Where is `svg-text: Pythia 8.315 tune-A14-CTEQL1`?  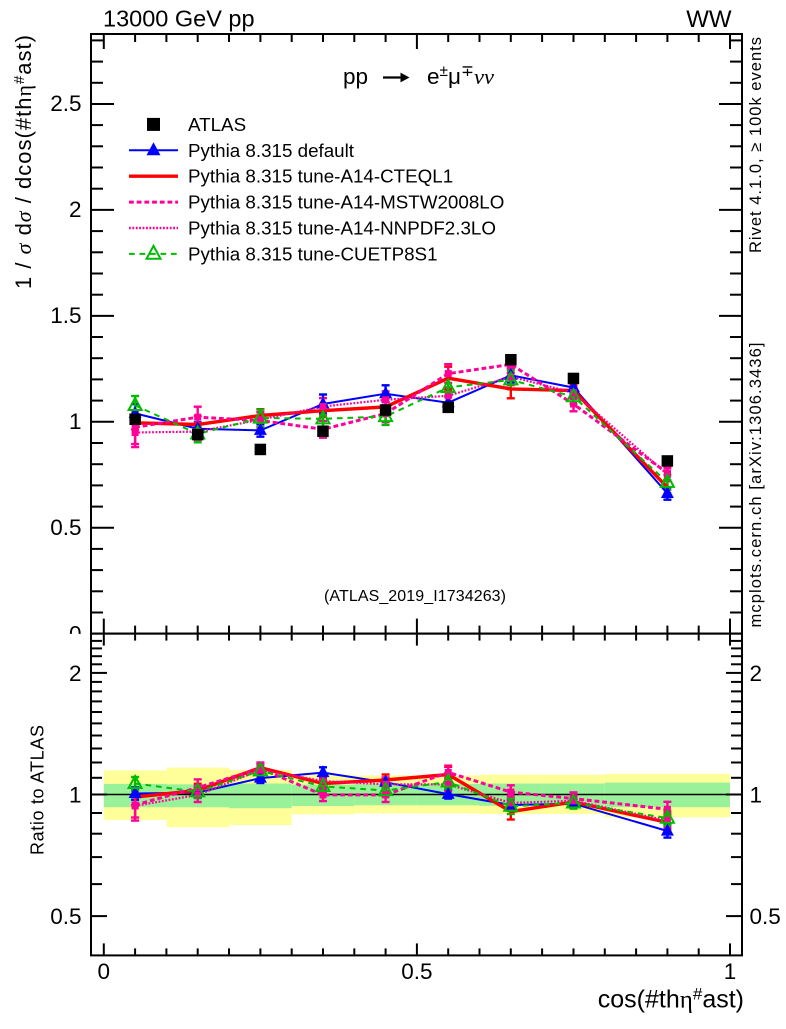
svg-text: Pythia 8.315 tune-A14-CTEQL1 is located at coordinates (320, 176).